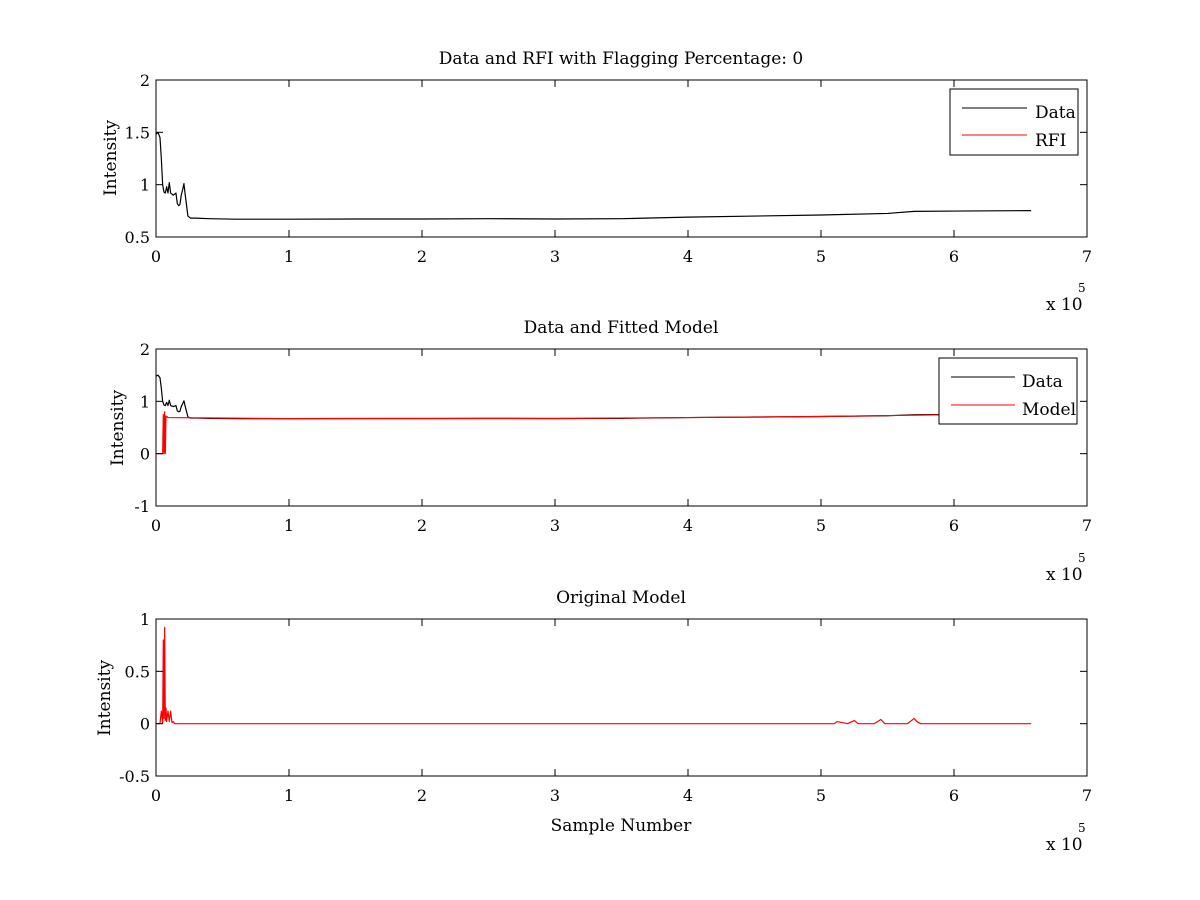  Describe the element at coordinates (594, 433) in the screenshot. I see `series-line-model` at that location.